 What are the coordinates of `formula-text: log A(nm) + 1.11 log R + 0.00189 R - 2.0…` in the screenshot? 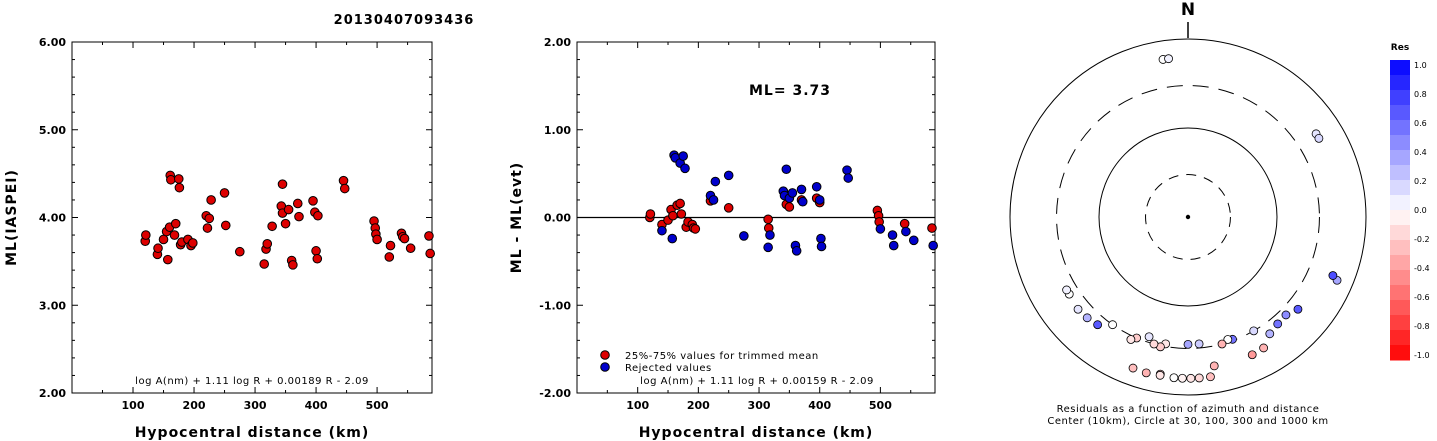 It's located at (252, 381).